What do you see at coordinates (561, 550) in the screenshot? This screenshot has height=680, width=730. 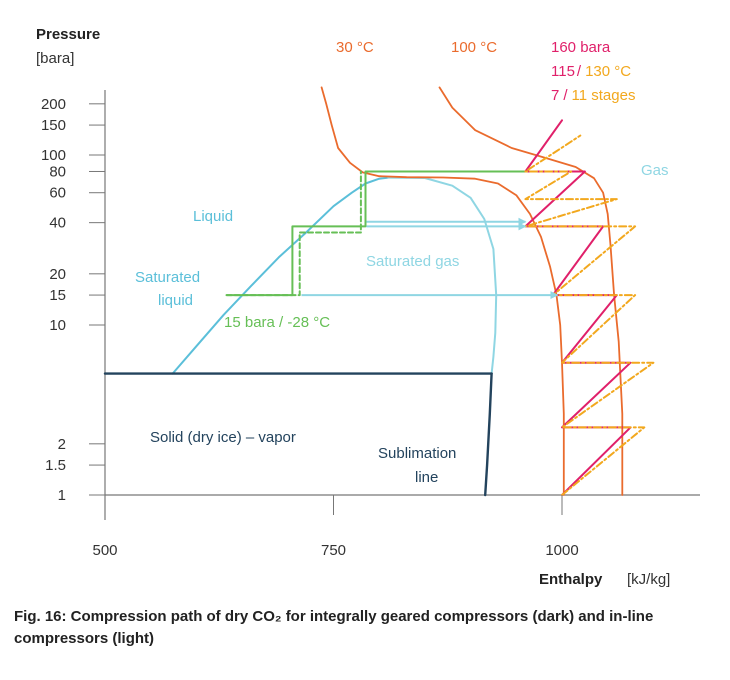 I see `x-tick-label: 1000` at bounding box center [561, 550].